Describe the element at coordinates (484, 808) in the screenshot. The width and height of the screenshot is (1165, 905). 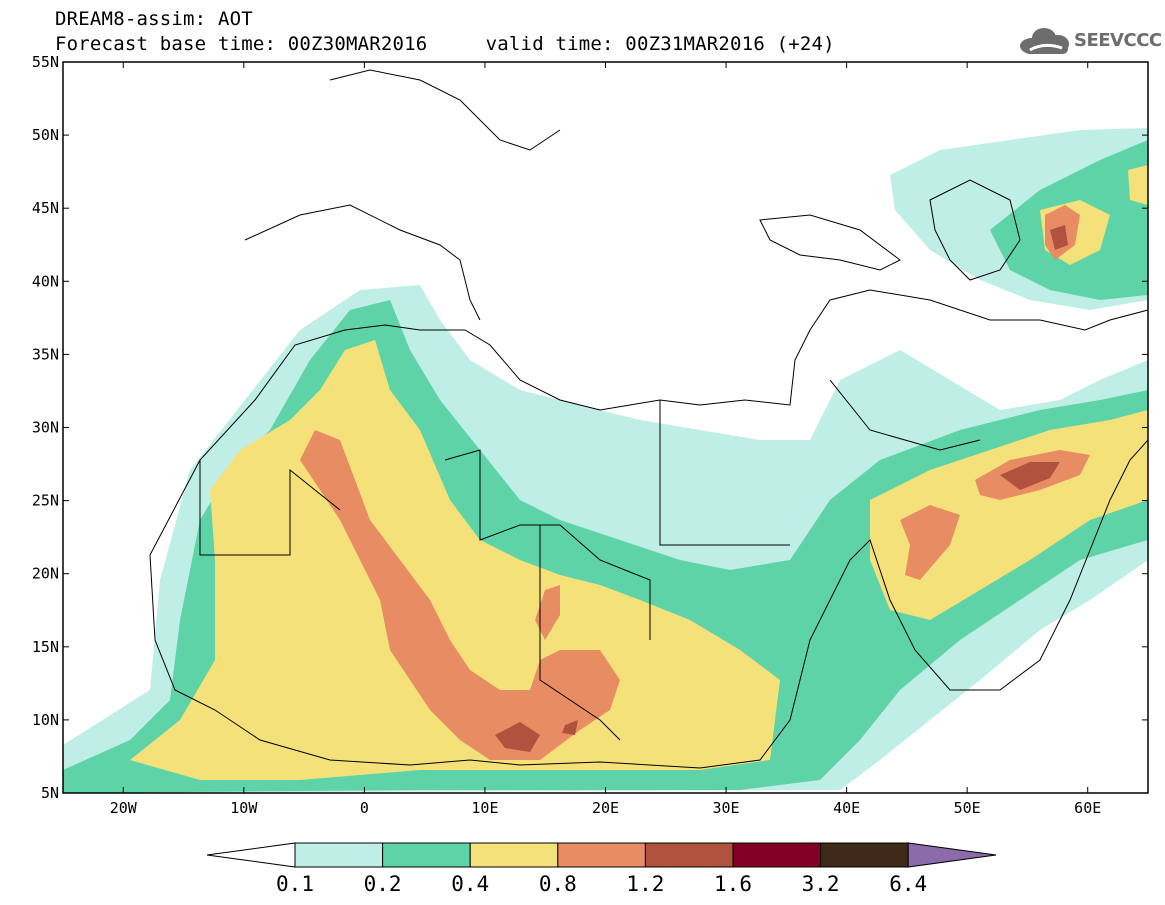
I see `lon-label: 10E` at that location.